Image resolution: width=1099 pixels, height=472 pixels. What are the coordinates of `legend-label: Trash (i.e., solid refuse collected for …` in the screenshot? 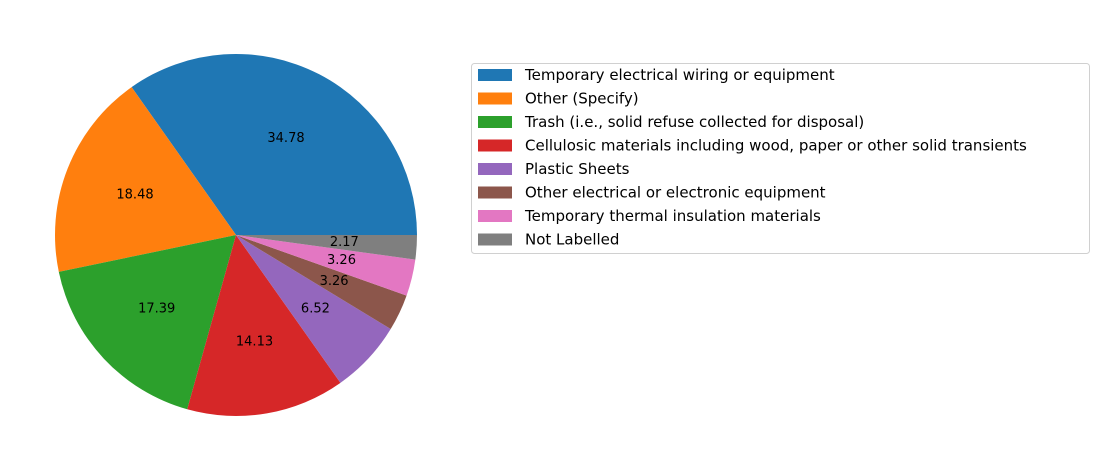 It's located at (694, 122).